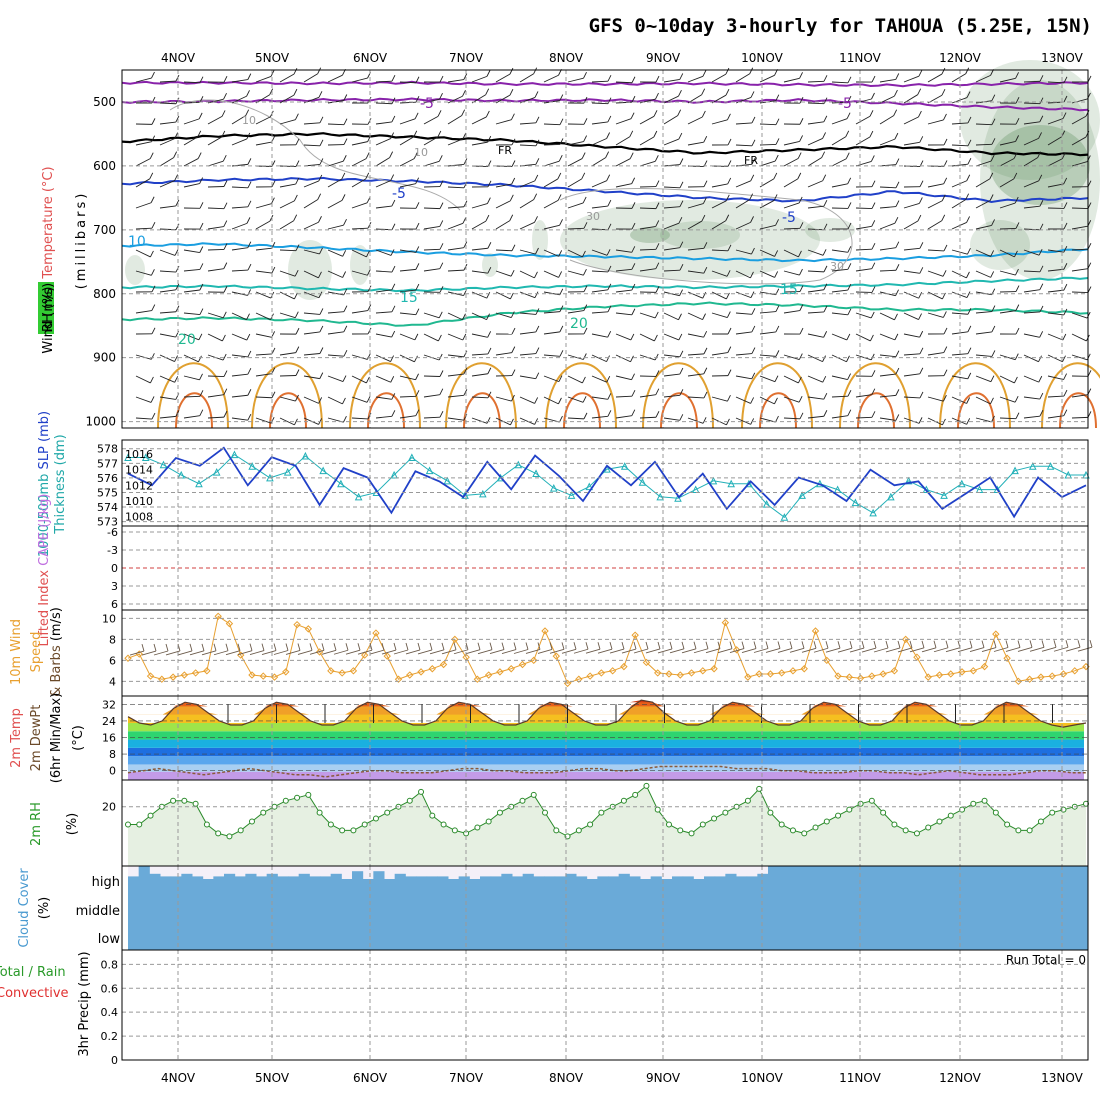 The width and height of the screenshot is (1100, 1100). I want to click on li-tick: 0, so click(114, 568).